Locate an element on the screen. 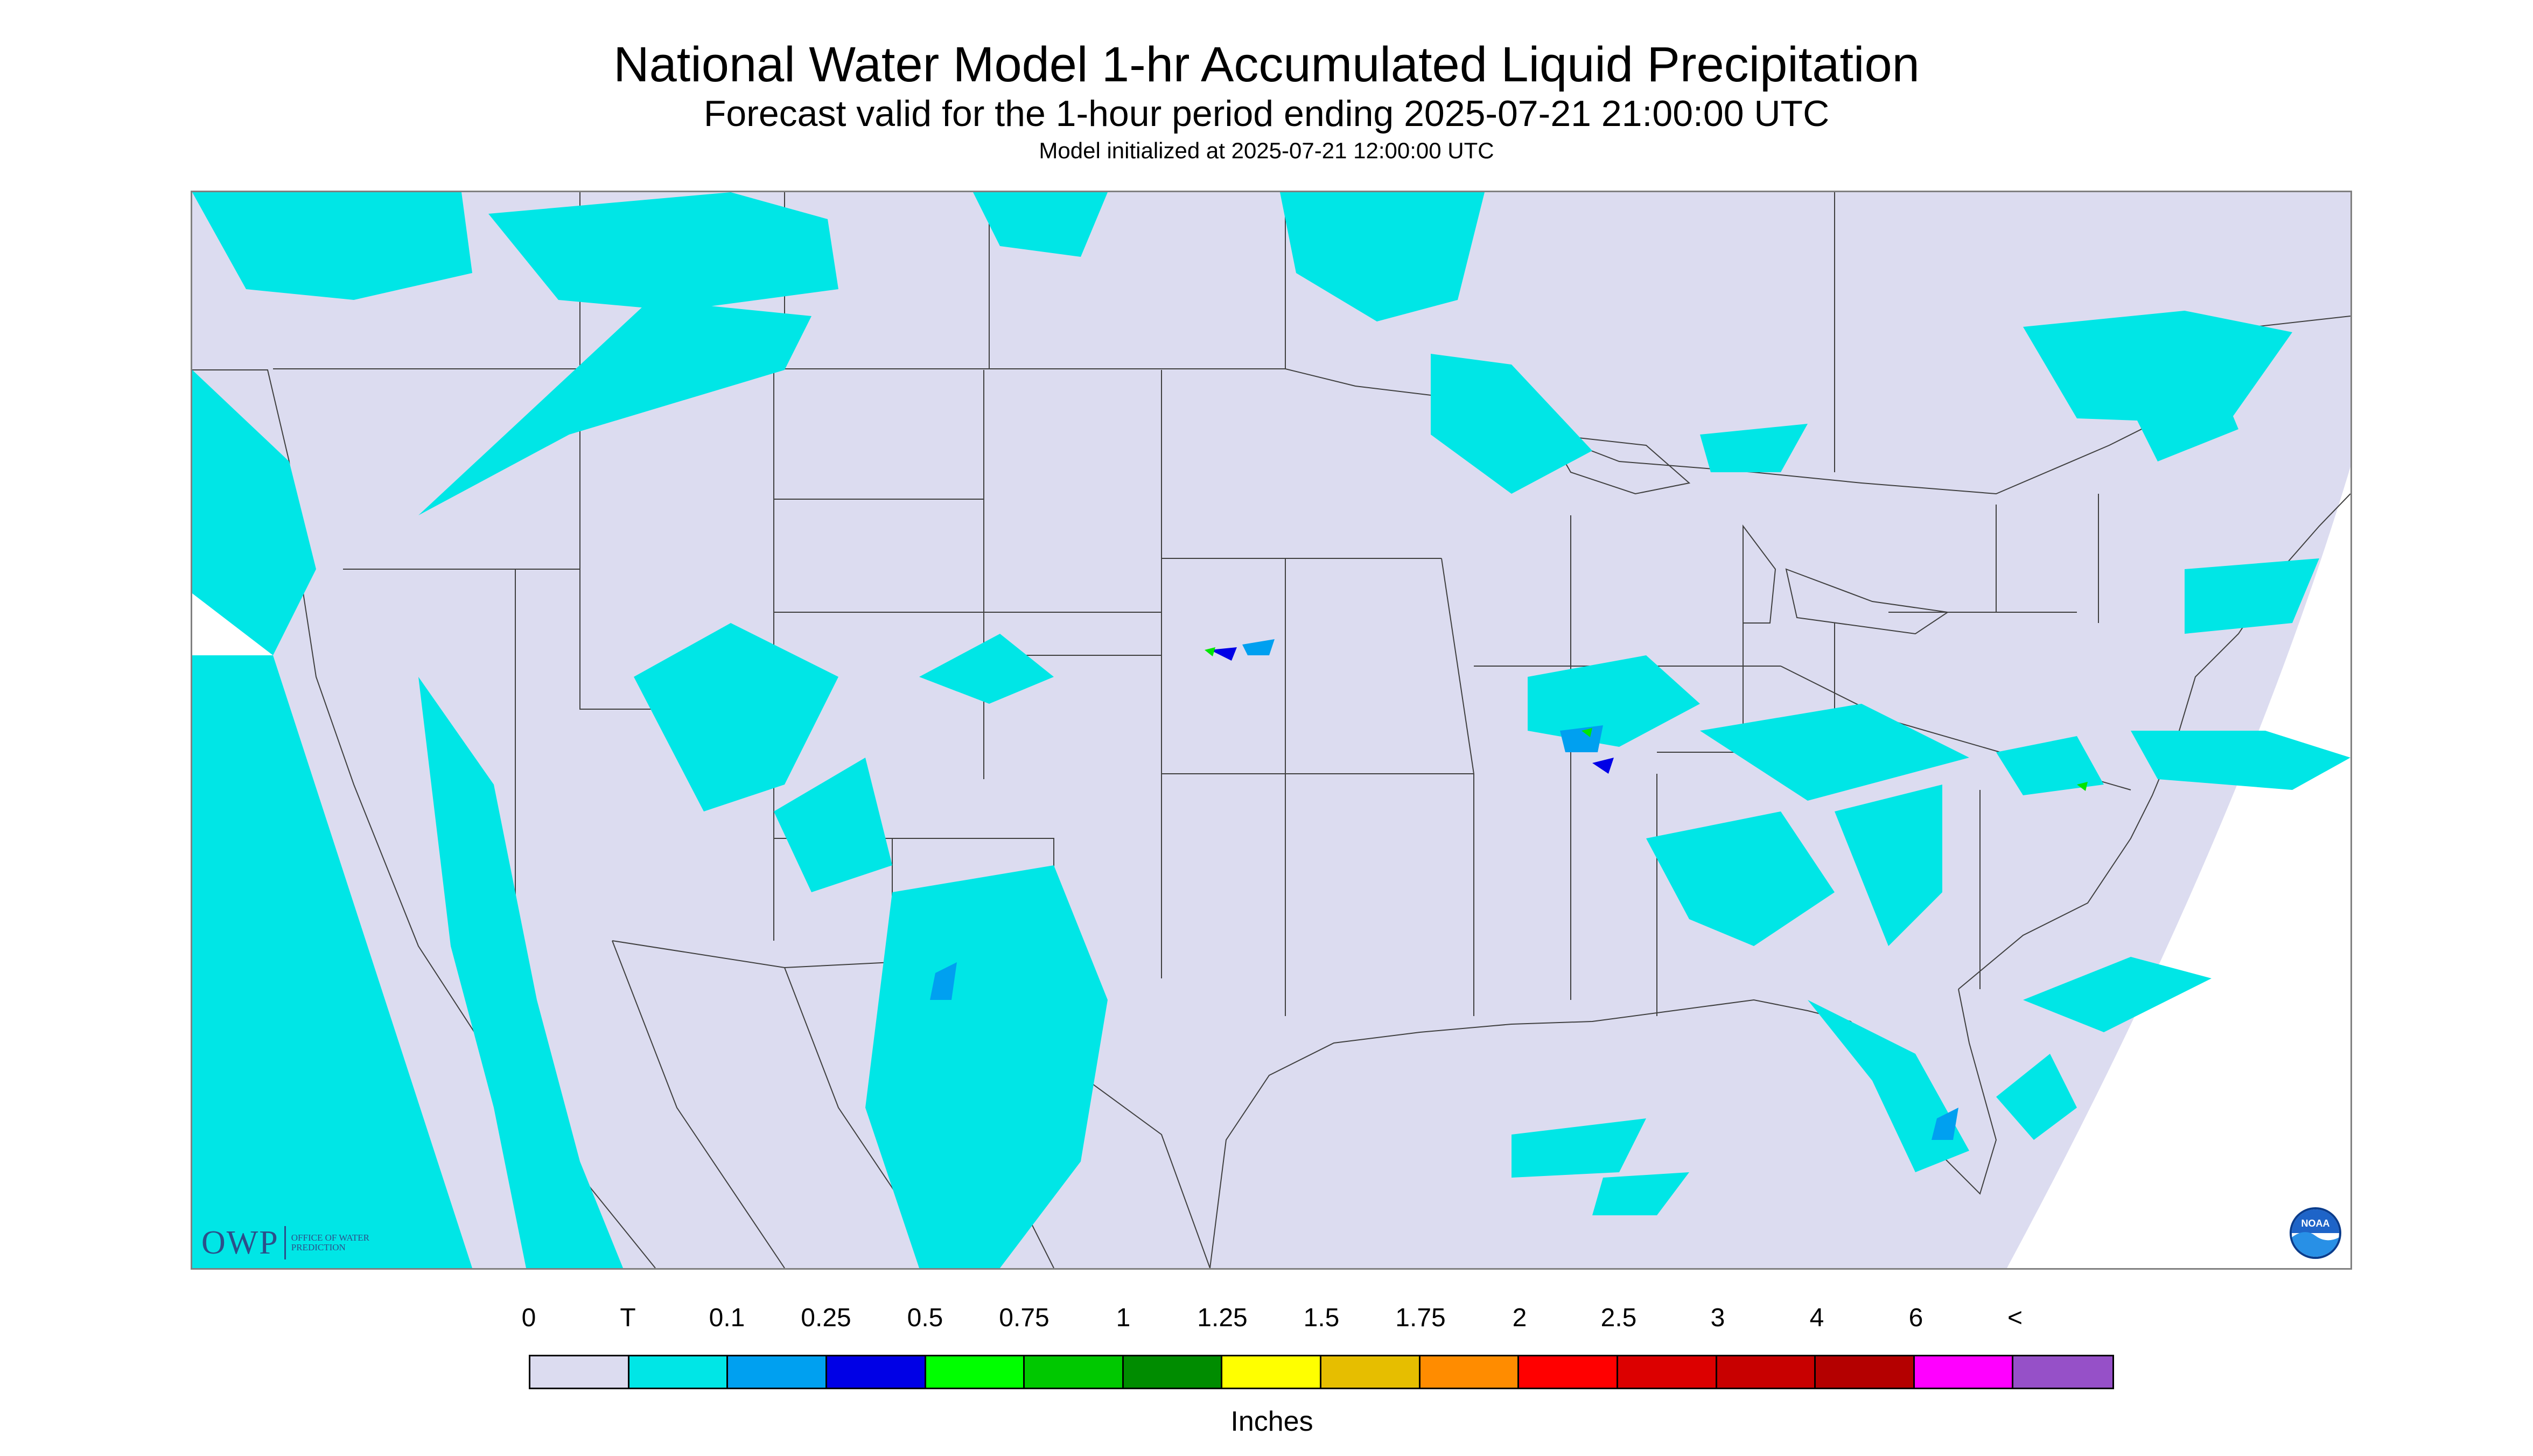 The image size is (2533, 1456). noaa-logo-icon: NOAA is located at coordinates (2315, 1233).